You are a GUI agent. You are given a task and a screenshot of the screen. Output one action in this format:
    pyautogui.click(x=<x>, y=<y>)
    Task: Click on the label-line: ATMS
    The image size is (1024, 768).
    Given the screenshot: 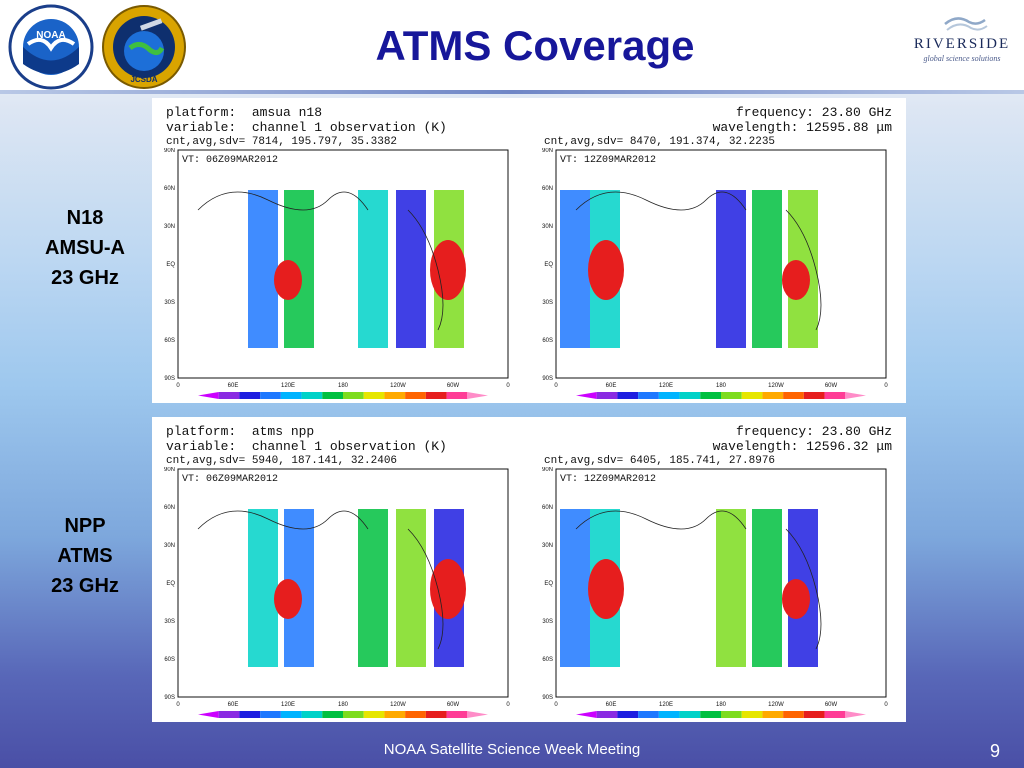 What is the action you would take?
    pyautogui.click(x=85, y=556)
    